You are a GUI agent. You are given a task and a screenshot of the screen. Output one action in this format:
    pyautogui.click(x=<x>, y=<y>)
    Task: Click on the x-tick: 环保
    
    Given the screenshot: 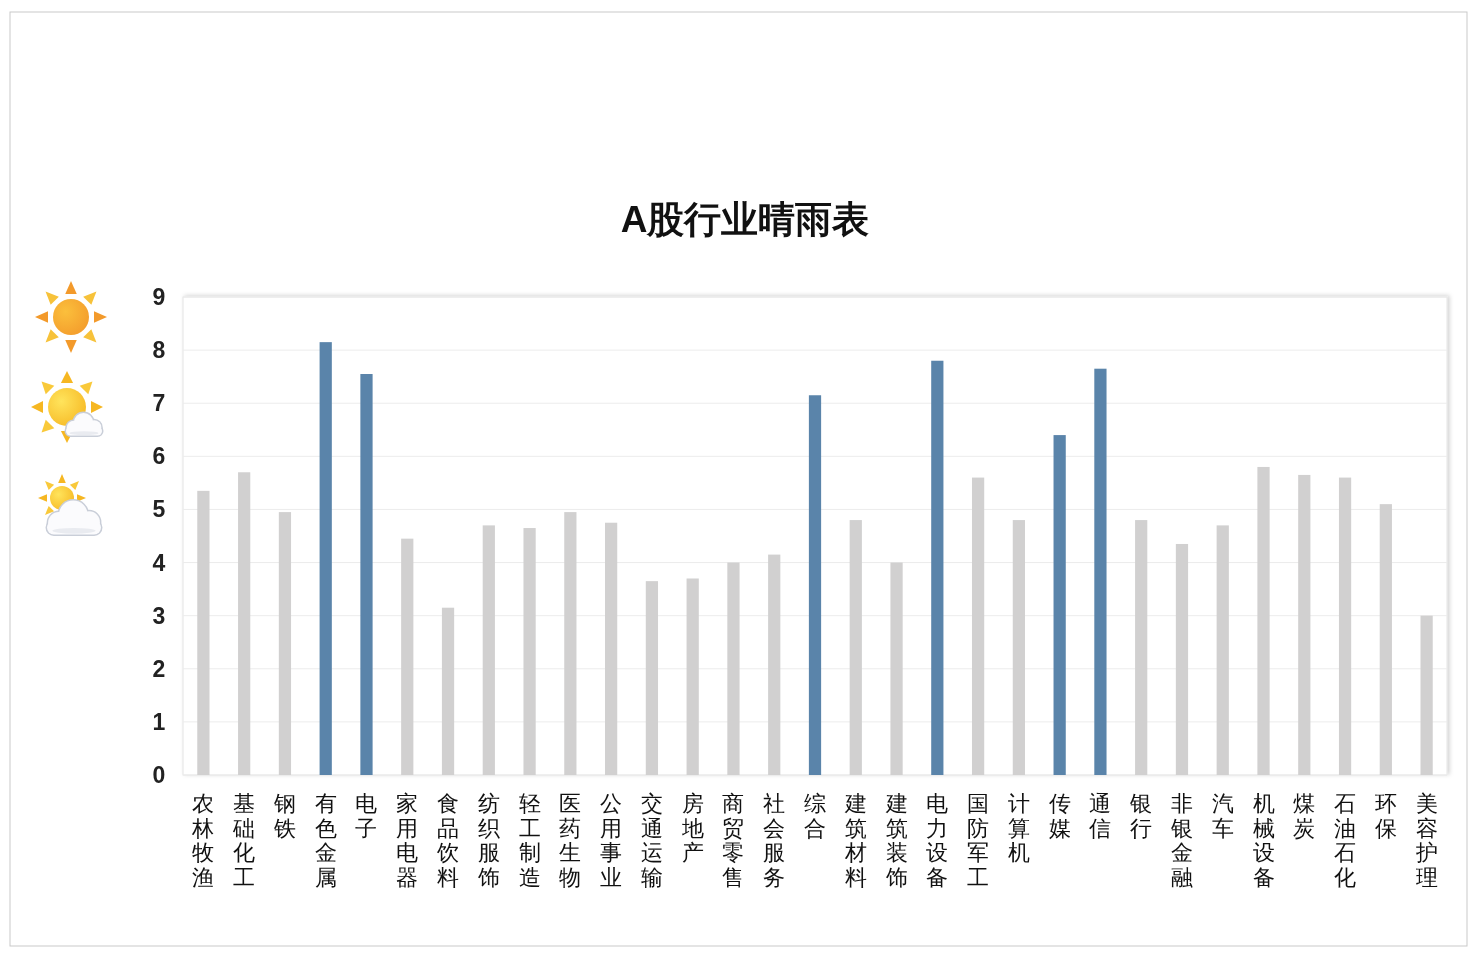 What is the action you would take?
    pyautogui.click(x=1385, y=816)
    